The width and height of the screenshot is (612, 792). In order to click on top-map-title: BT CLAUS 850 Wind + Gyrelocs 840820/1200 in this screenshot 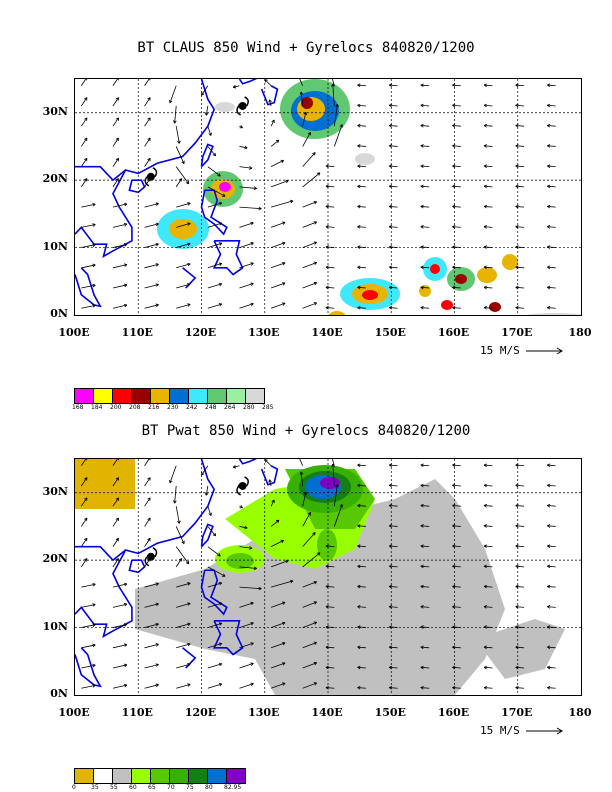, I will do `click(306, 48)`.